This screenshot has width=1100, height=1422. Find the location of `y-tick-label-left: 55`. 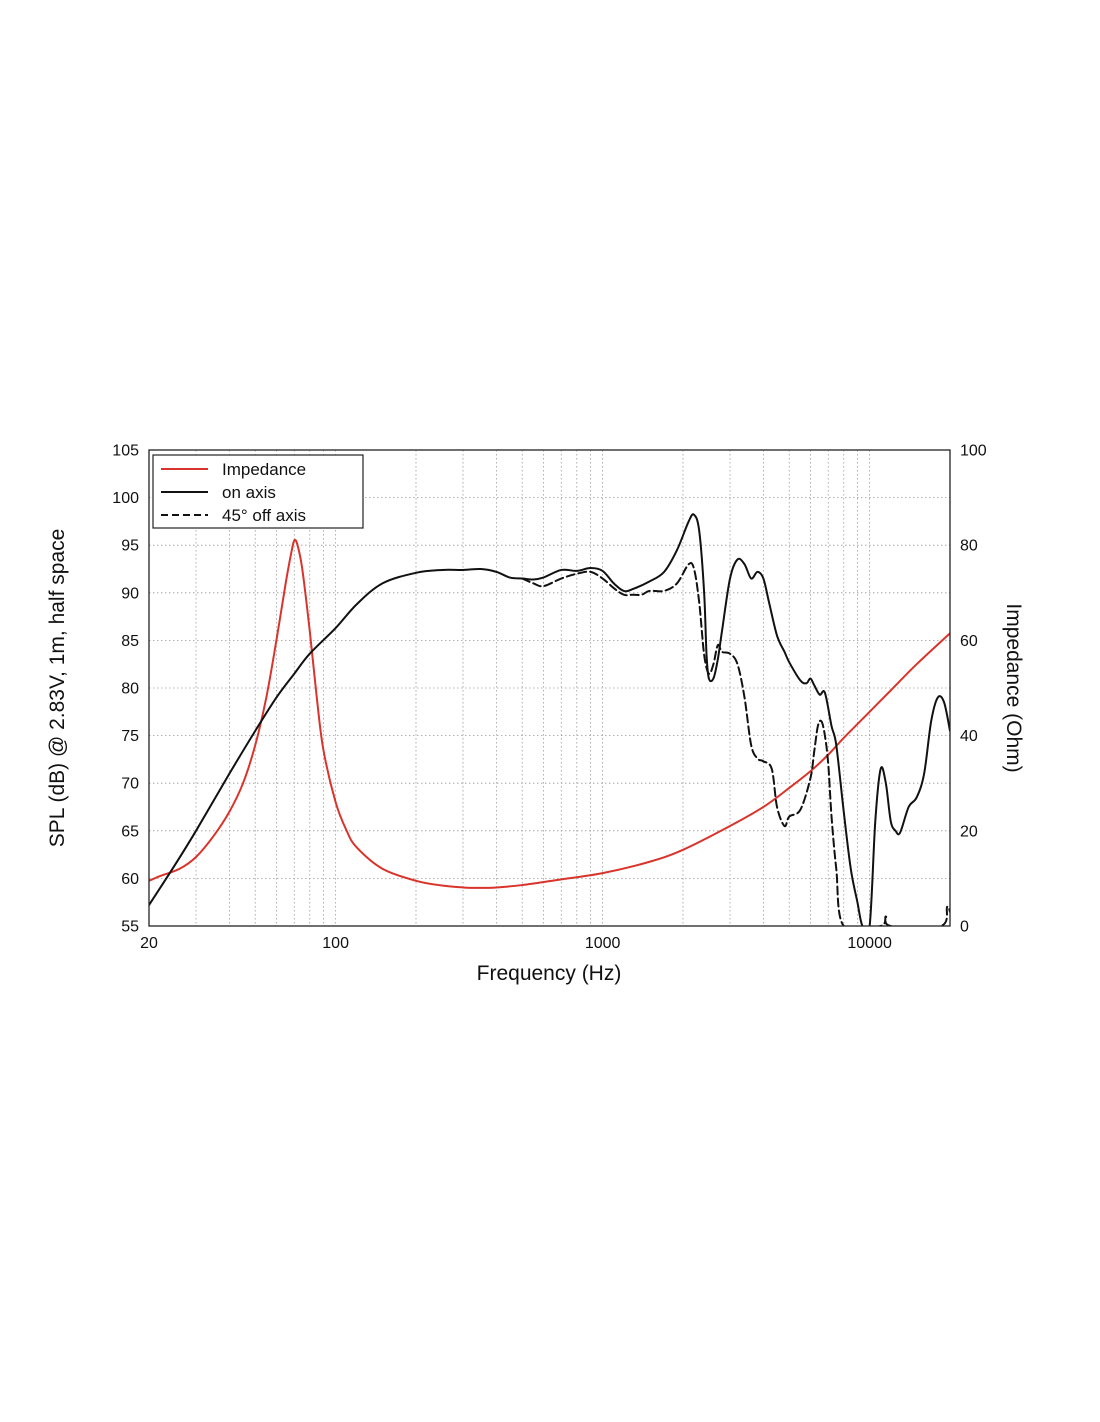

y-tick-label-left: 55 is located at coordinates (130, 927).